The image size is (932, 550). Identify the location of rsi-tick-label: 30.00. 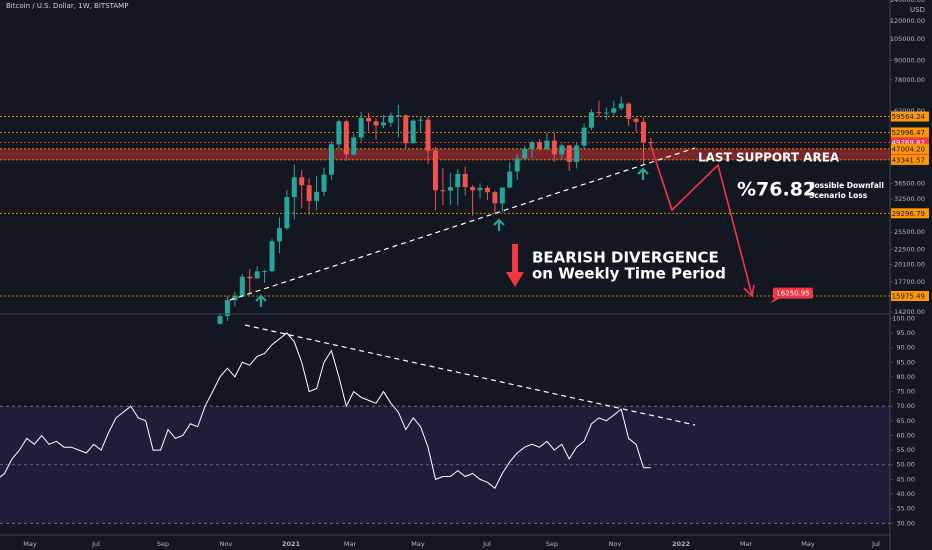
(905, 523).